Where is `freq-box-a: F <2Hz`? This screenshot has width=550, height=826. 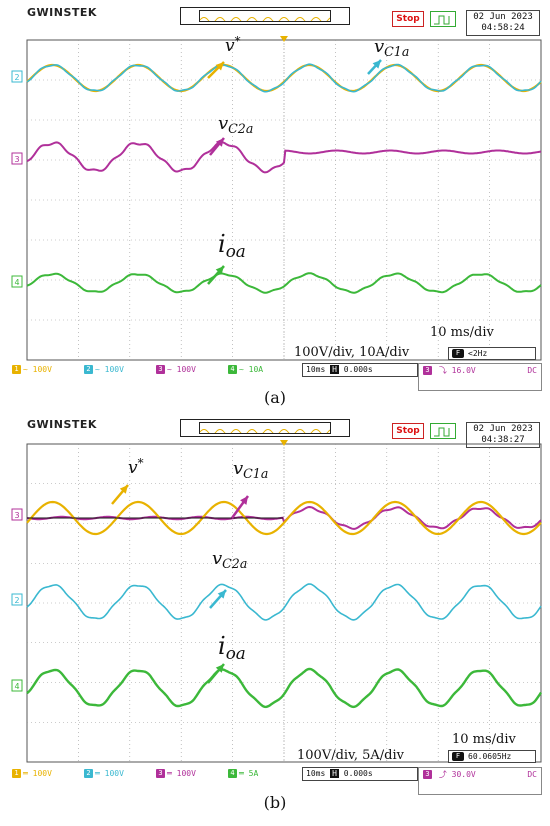 freq-box-a: F <2Hz is located at coordinates (492, 353).